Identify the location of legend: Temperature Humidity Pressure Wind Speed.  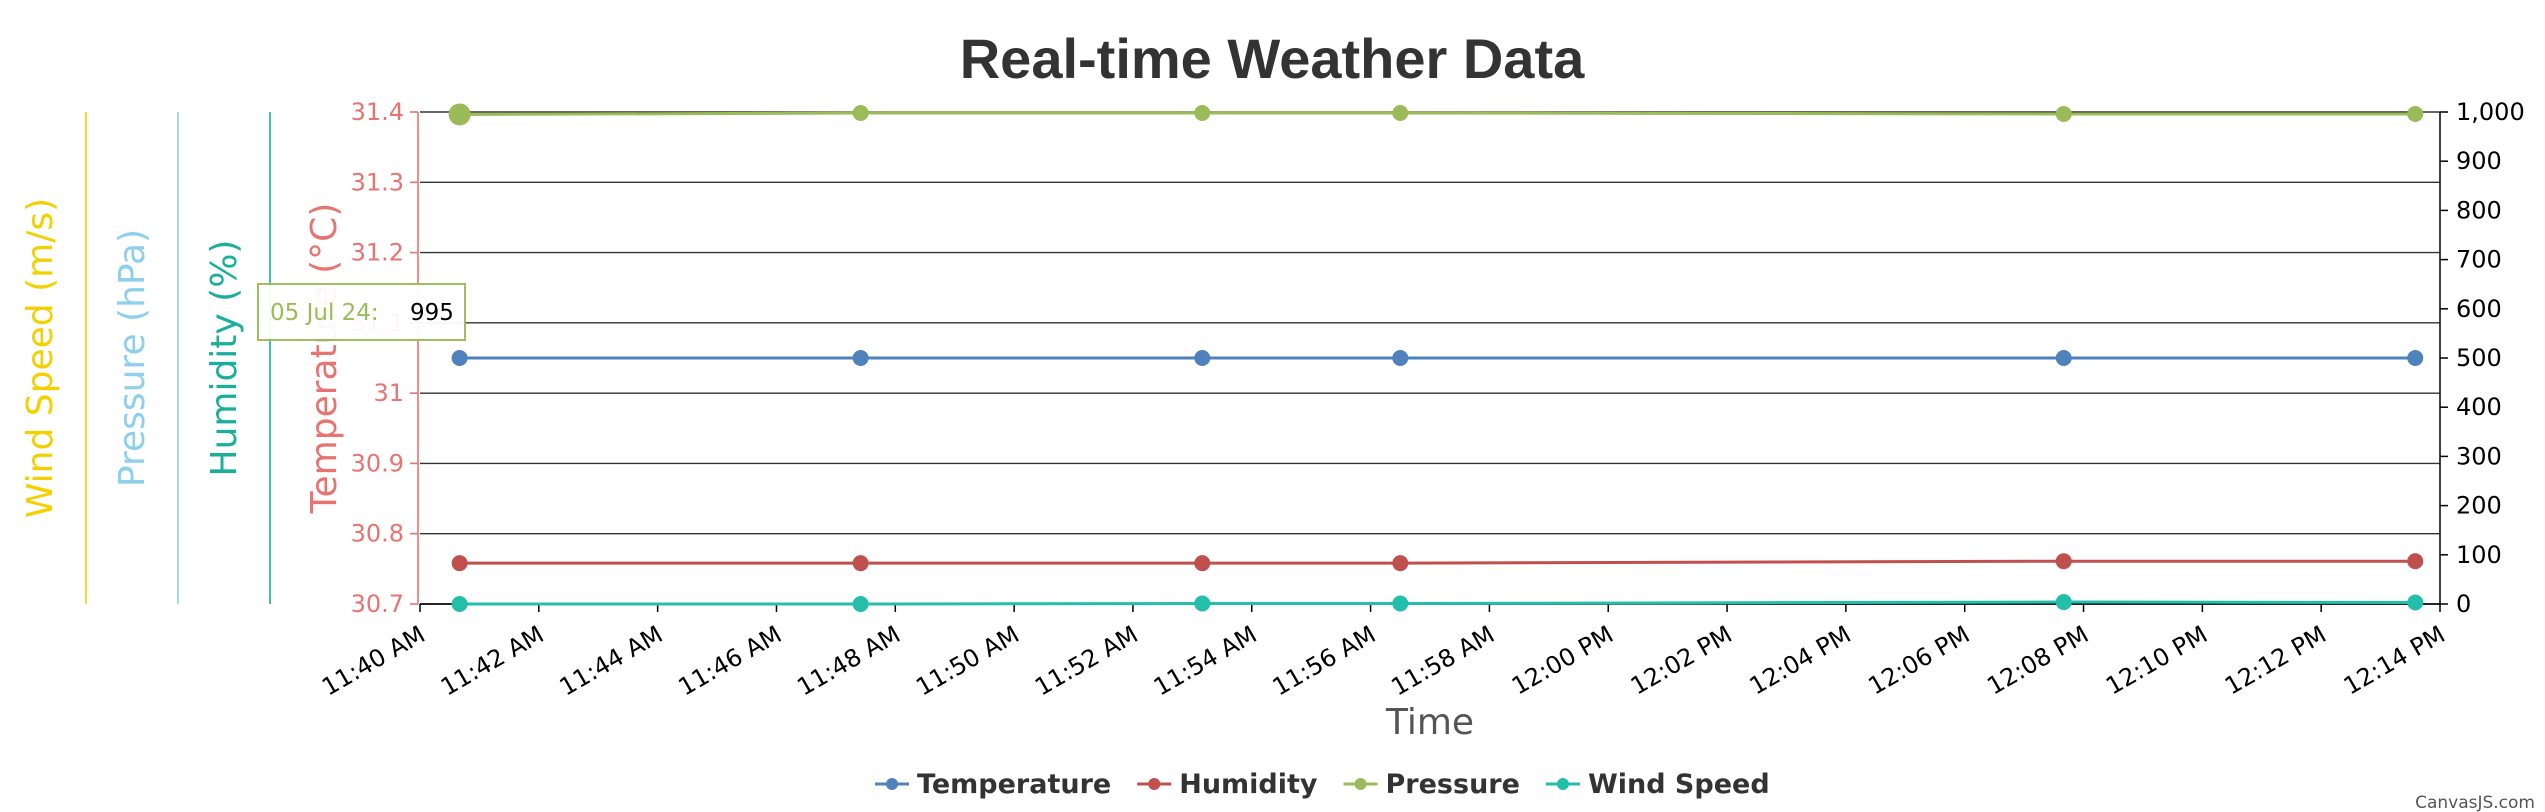
(1322, 784).